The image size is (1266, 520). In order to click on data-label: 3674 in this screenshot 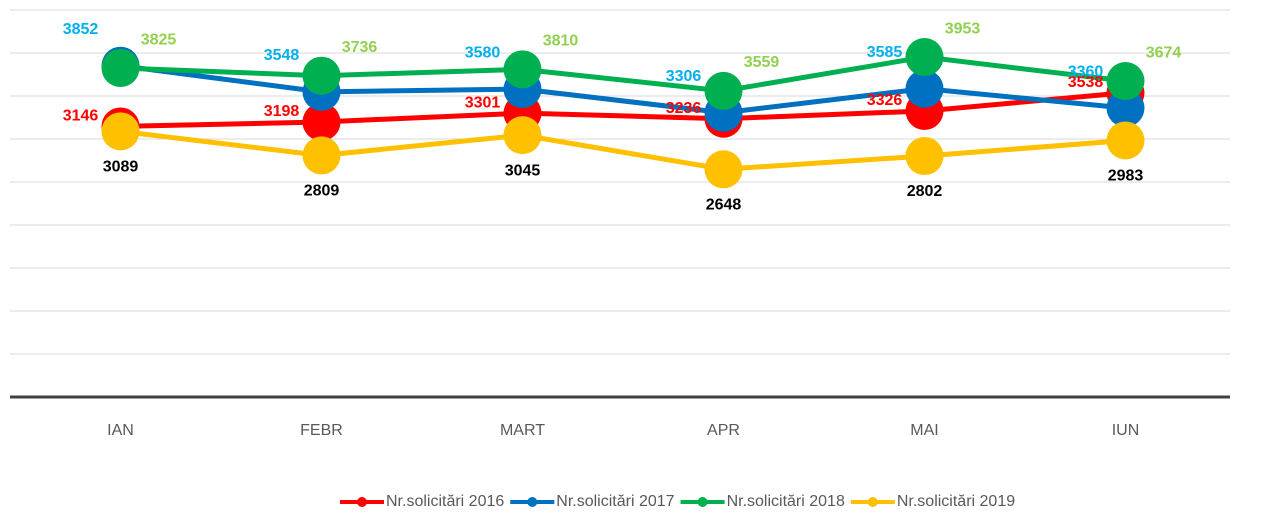, I will do `click(1164, 52)`.